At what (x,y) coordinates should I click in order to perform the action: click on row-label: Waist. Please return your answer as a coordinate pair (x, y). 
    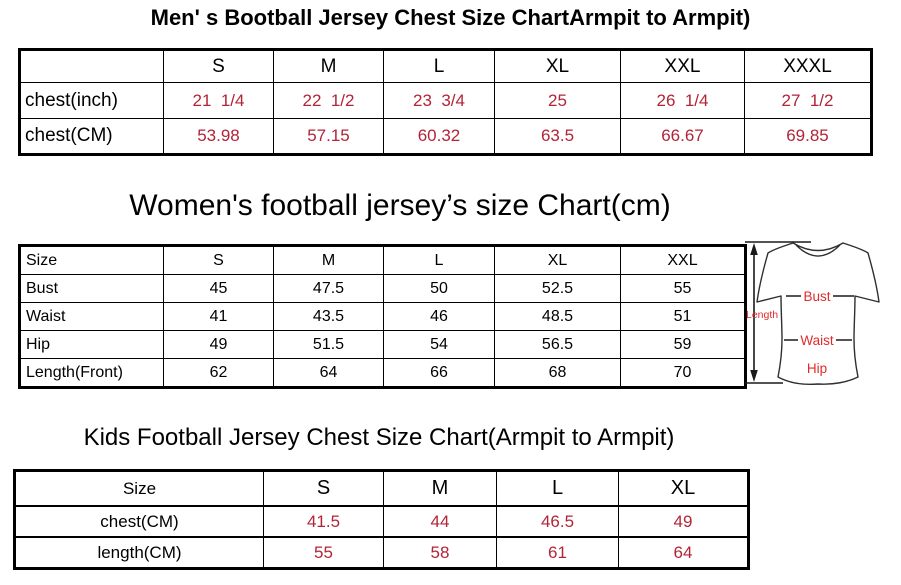
    Looking at the image, I should click on (91, 316).